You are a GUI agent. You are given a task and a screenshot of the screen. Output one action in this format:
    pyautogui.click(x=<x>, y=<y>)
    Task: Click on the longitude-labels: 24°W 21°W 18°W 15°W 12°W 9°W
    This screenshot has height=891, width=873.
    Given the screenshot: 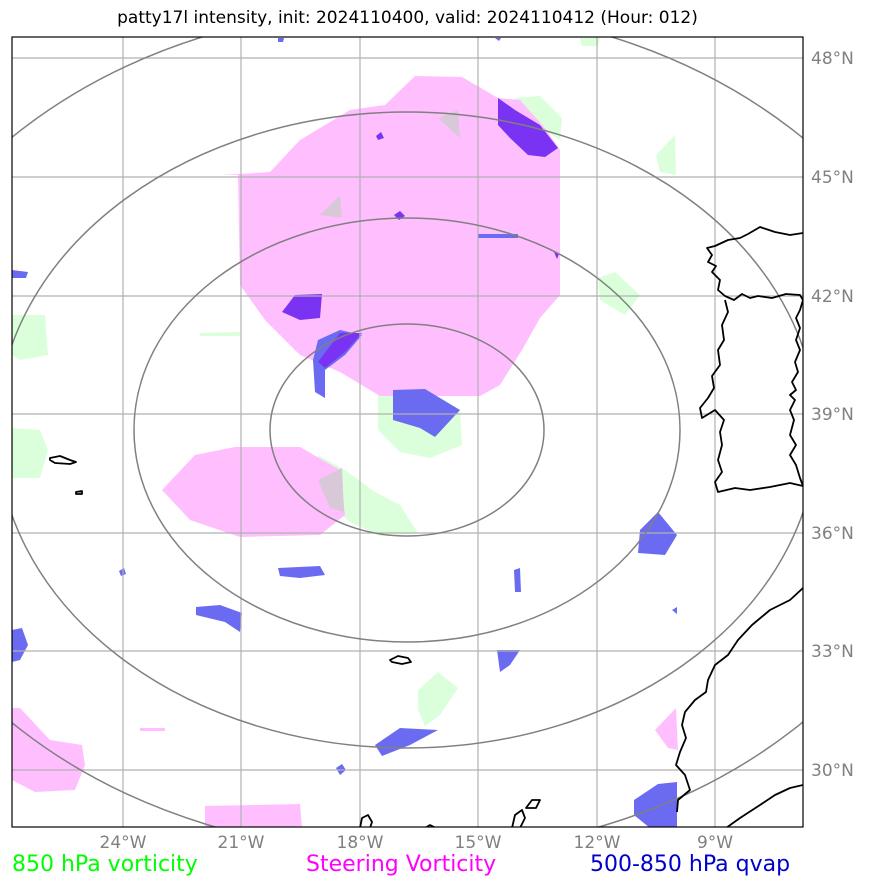 What is the action you would take?
    pyautogui.click(x=417, y=843)
    